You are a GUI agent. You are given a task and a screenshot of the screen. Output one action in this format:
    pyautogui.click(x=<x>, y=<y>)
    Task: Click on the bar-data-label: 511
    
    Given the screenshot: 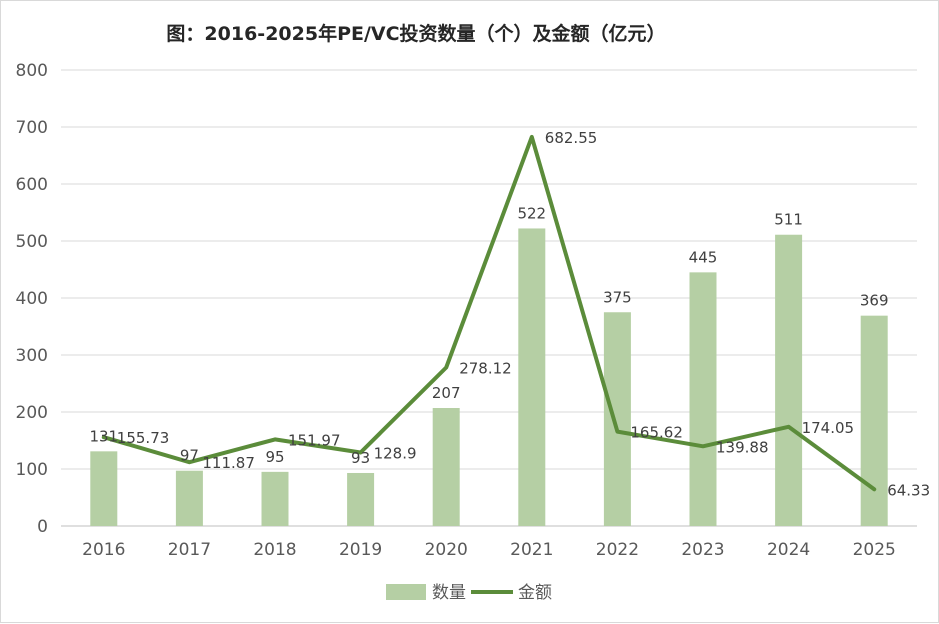 What is the action you would take?
    pyautogui.click(x=788, y=220)
    